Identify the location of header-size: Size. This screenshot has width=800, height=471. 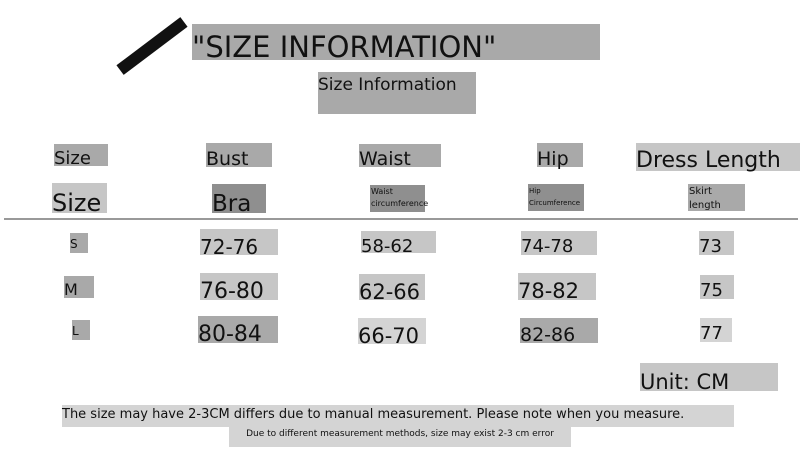
(81, 156).